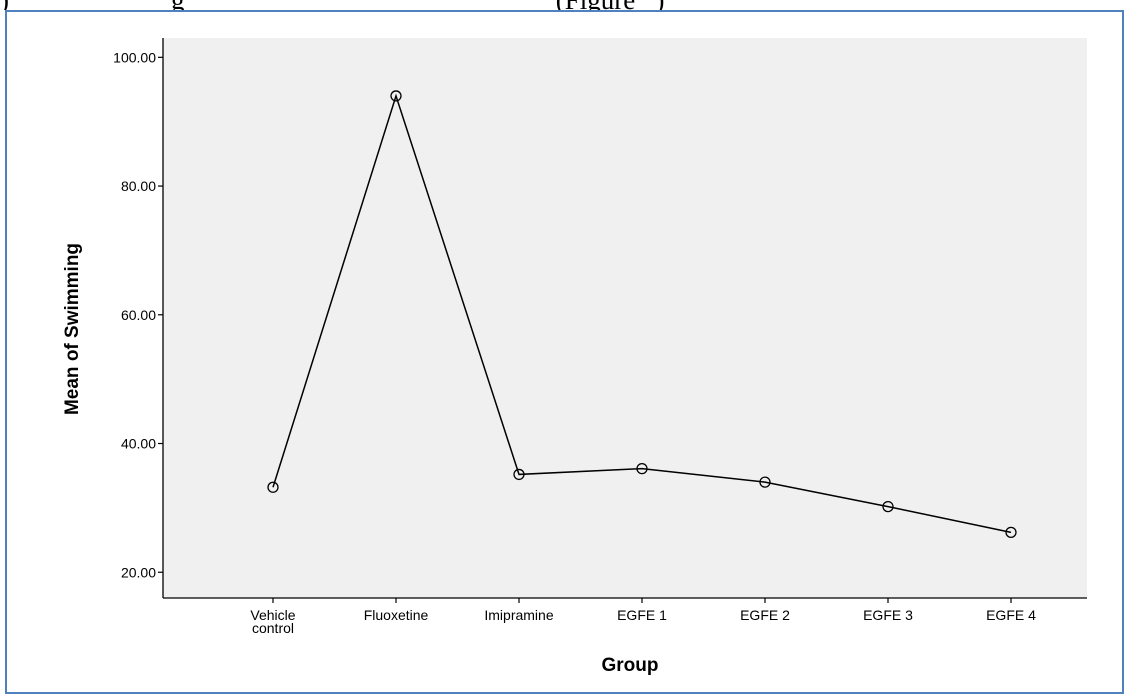  I want to click on y-tick-label: 40.00, so click(138, 444).